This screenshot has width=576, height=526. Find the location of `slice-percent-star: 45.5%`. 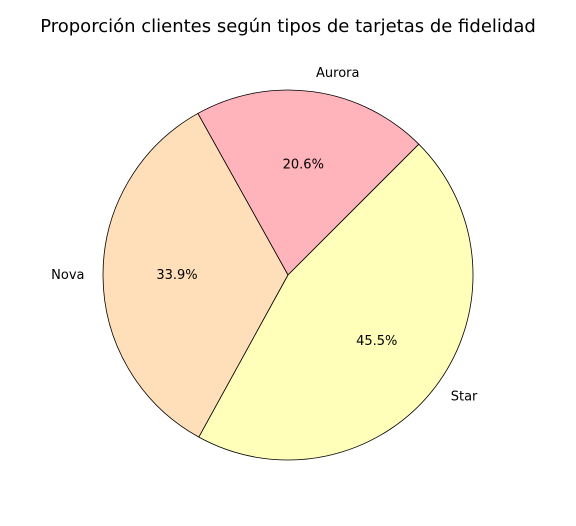

slice-percent-star: 45.5% is located at coordinates (376, 341).